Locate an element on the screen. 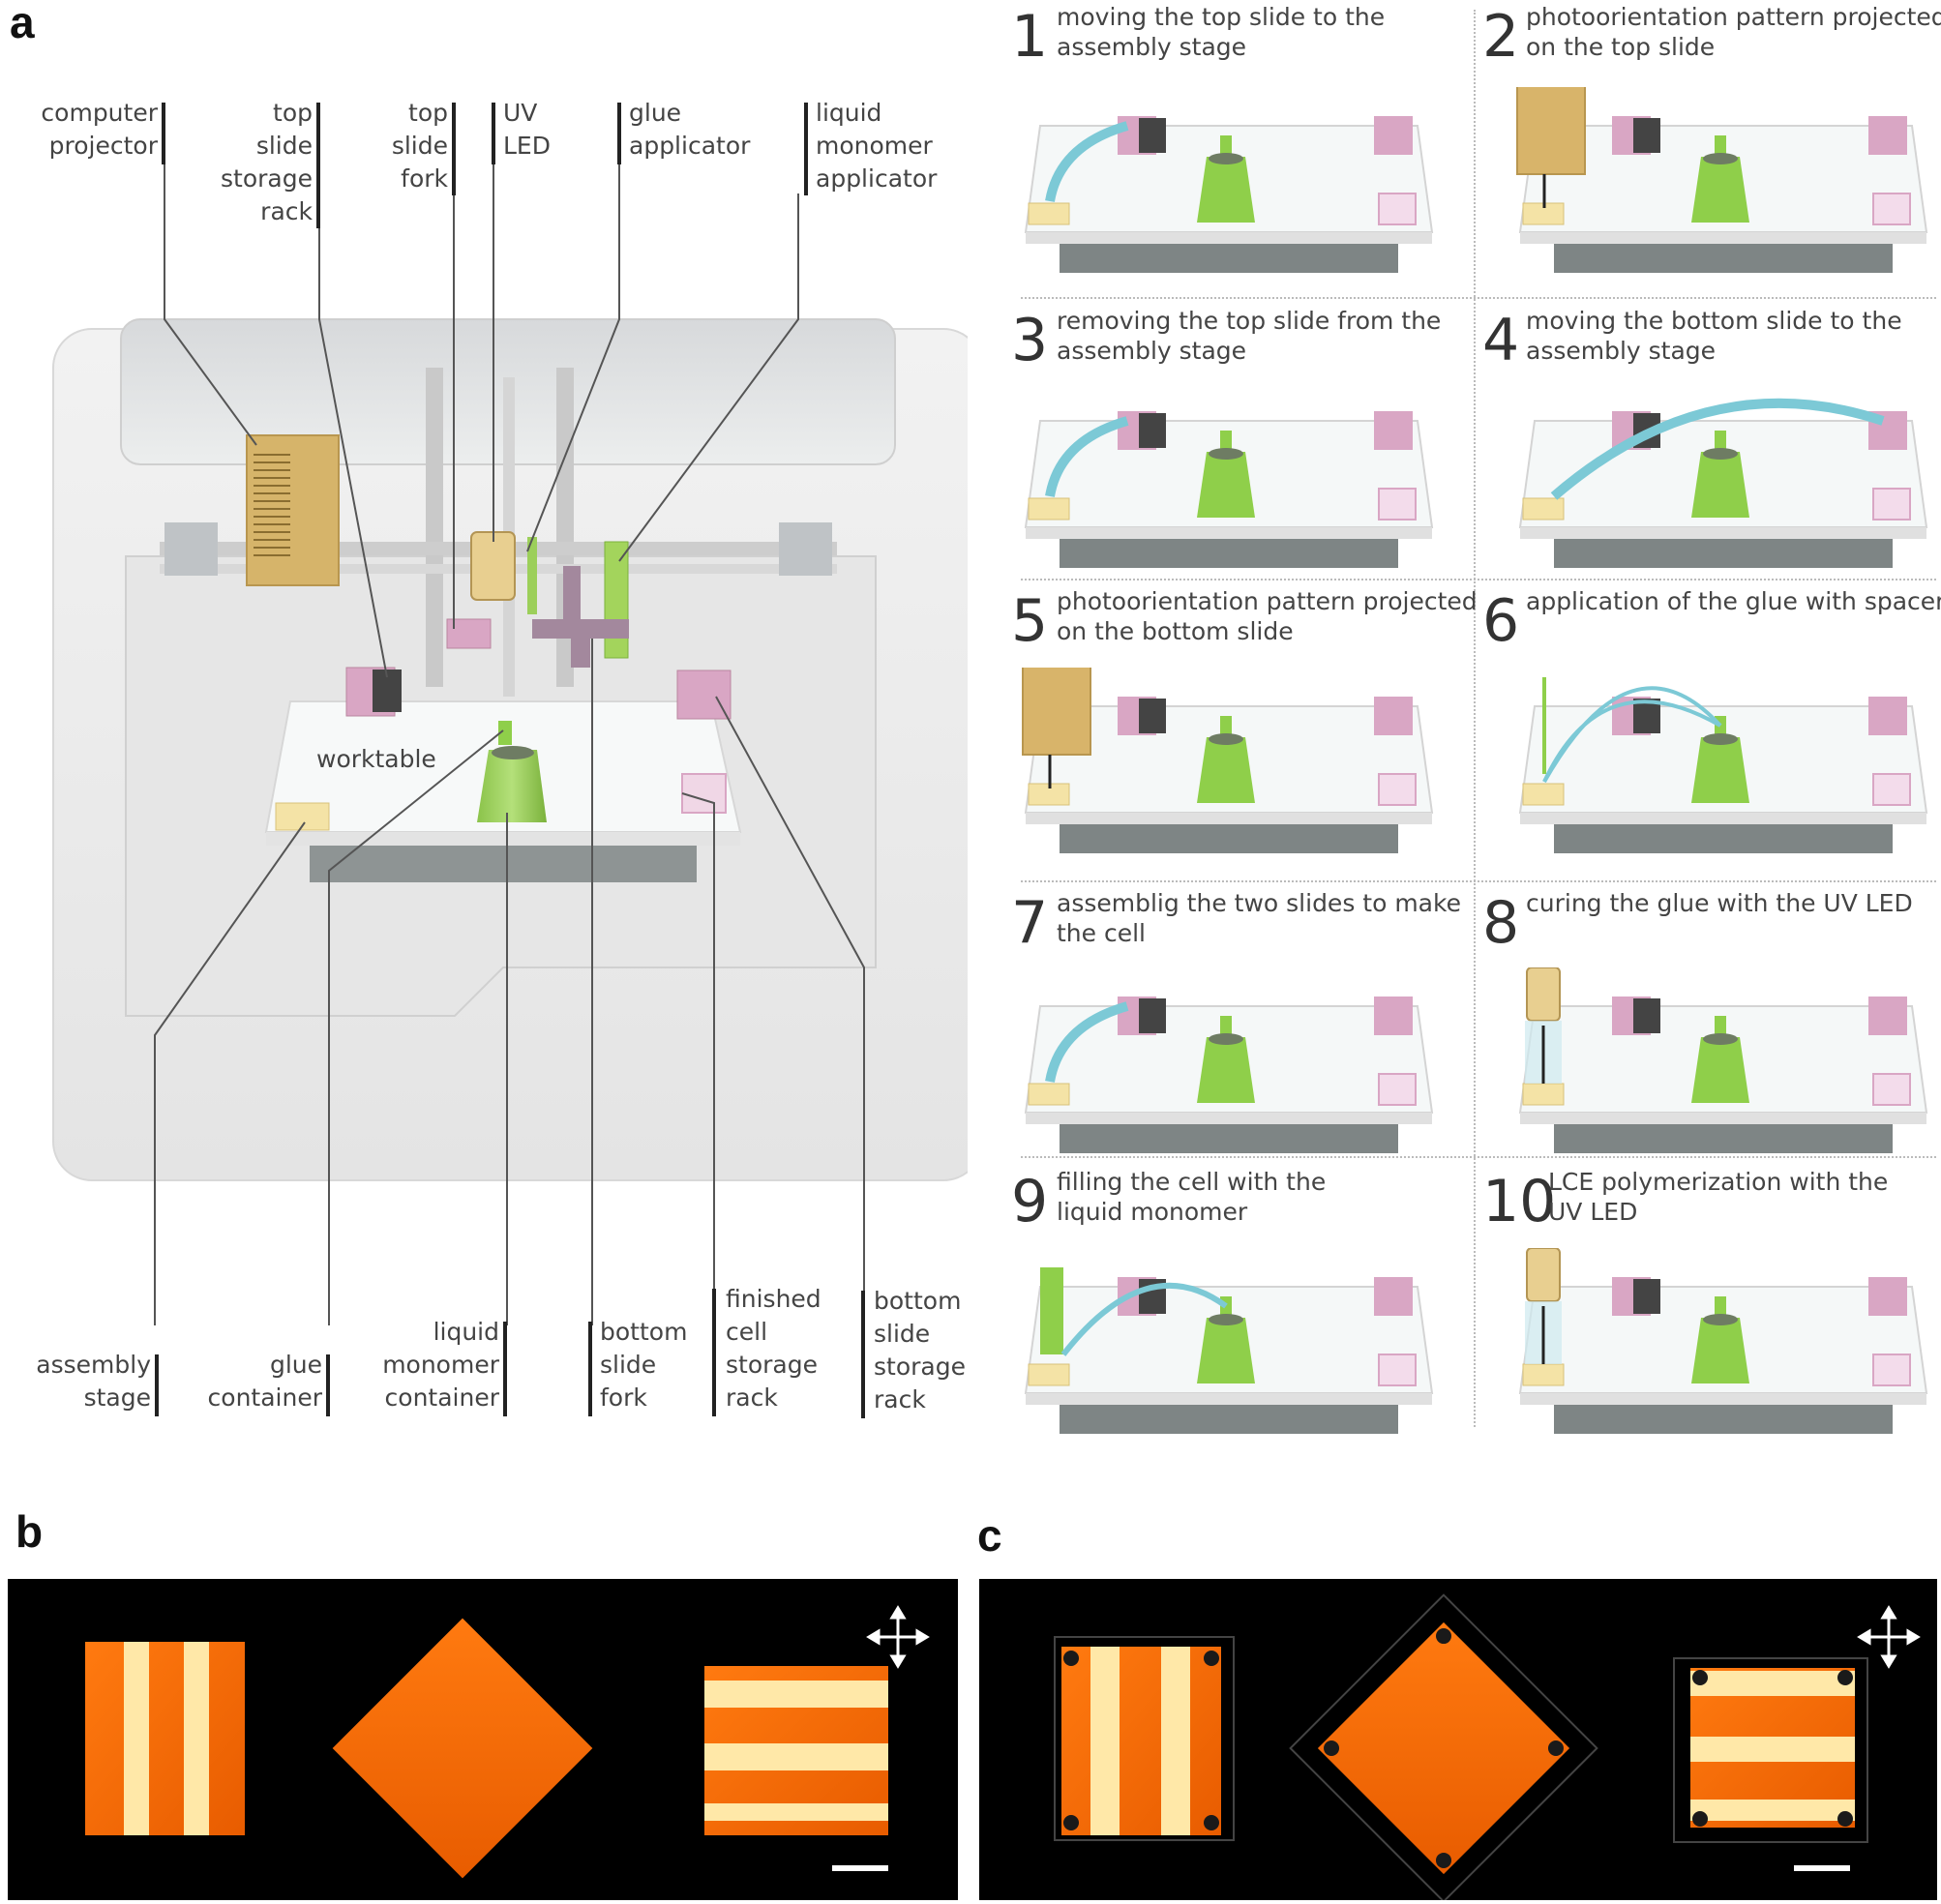 The width and height of the screenshot is (1941, 1904). step-caption: application of the glue with spacers is located at coordinates (1733, 601).